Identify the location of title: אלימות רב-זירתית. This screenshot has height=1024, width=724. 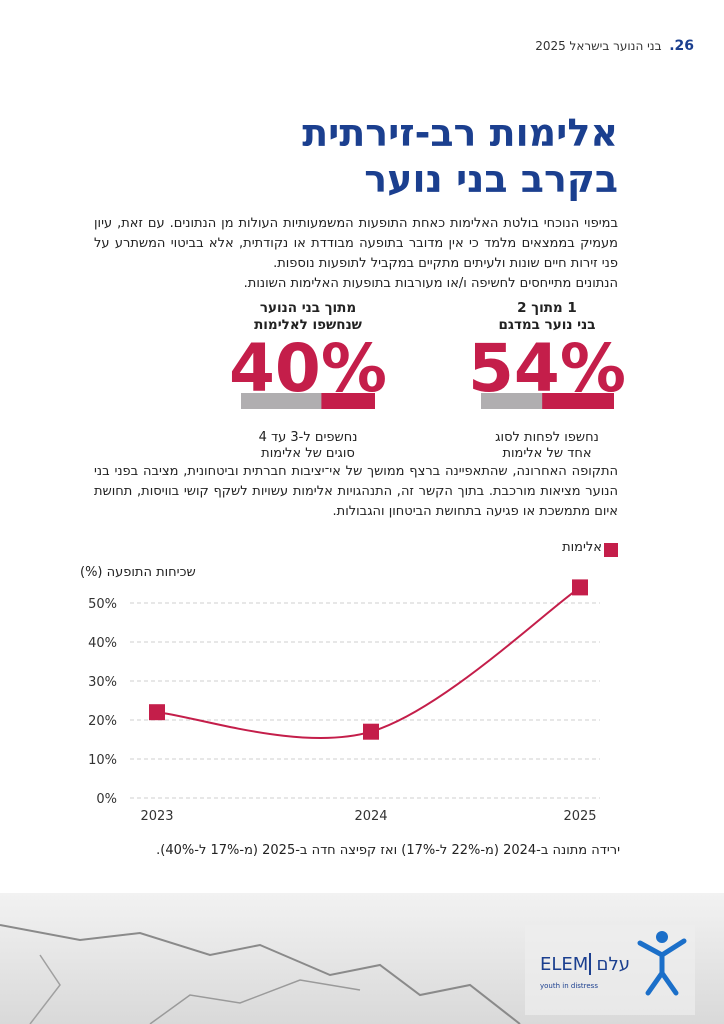
(460, 133).